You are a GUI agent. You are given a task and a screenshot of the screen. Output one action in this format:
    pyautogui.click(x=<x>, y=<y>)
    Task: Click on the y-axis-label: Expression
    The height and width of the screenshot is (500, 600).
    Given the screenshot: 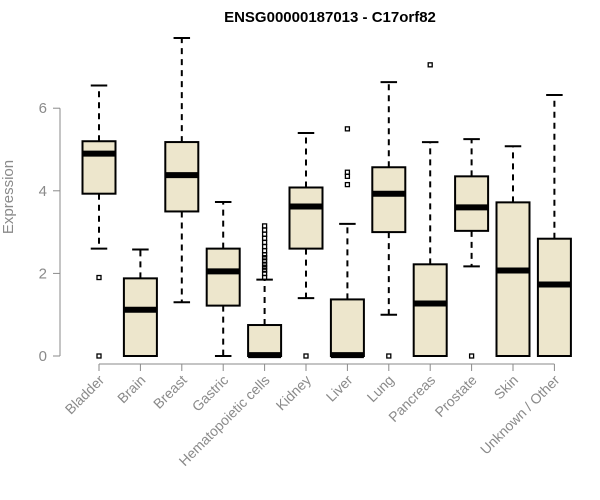 What is the action you would take?
    pyautogui.click(x=8, y=197)
    